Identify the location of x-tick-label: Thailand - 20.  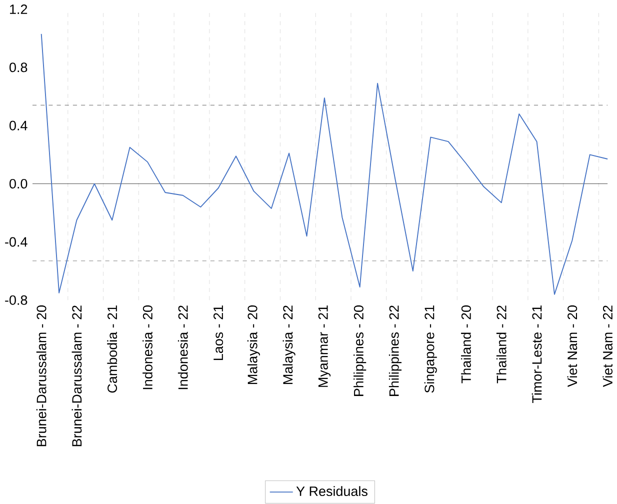
(466, 345).